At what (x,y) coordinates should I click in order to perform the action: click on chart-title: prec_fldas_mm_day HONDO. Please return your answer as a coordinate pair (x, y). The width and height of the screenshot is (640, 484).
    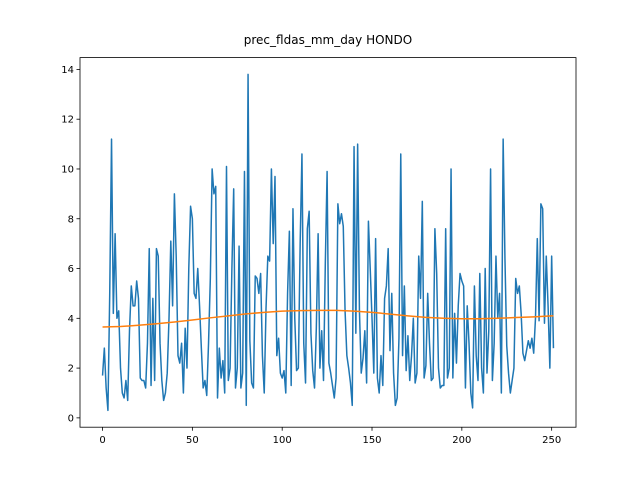
    Looking at the image, I should click on (328, 40).